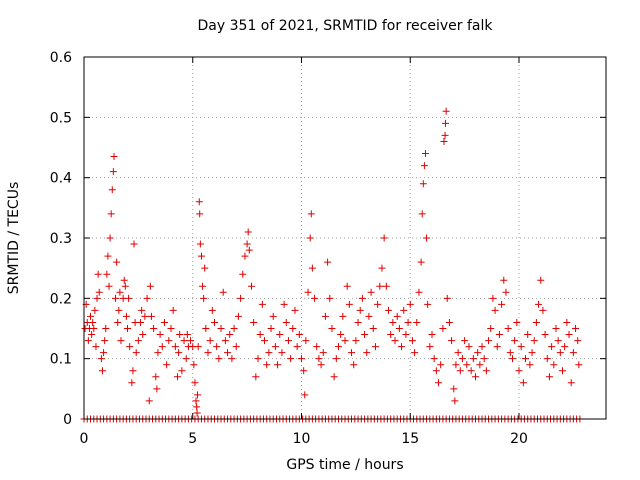 This screenshot has height=480, width=640. Describe the element at coordinates (61, 58) in the screenshot. I see `y-tick-label: 0.6` at that location.